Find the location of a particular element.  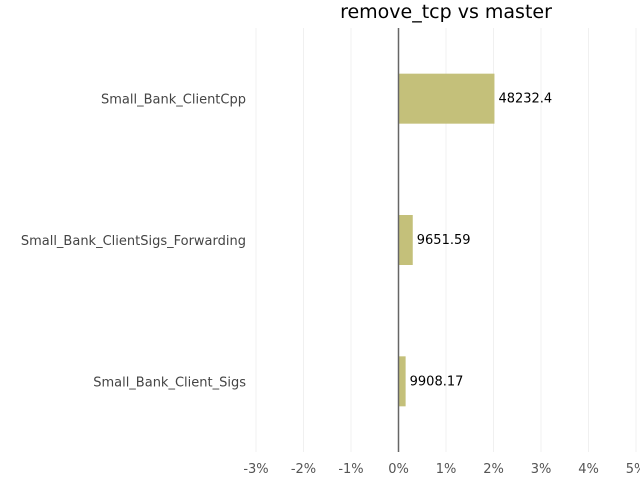

bar-data-label: 9651.59 is located at coordinates (444, 240).